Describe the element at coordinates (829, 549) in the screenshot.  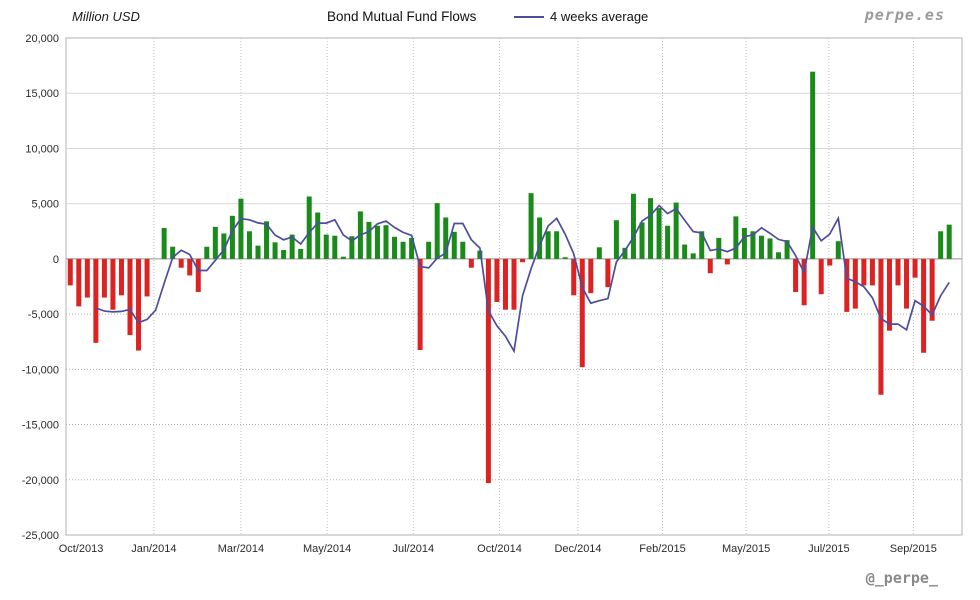
I see `x-tick-label: Jul/2015` at that location.